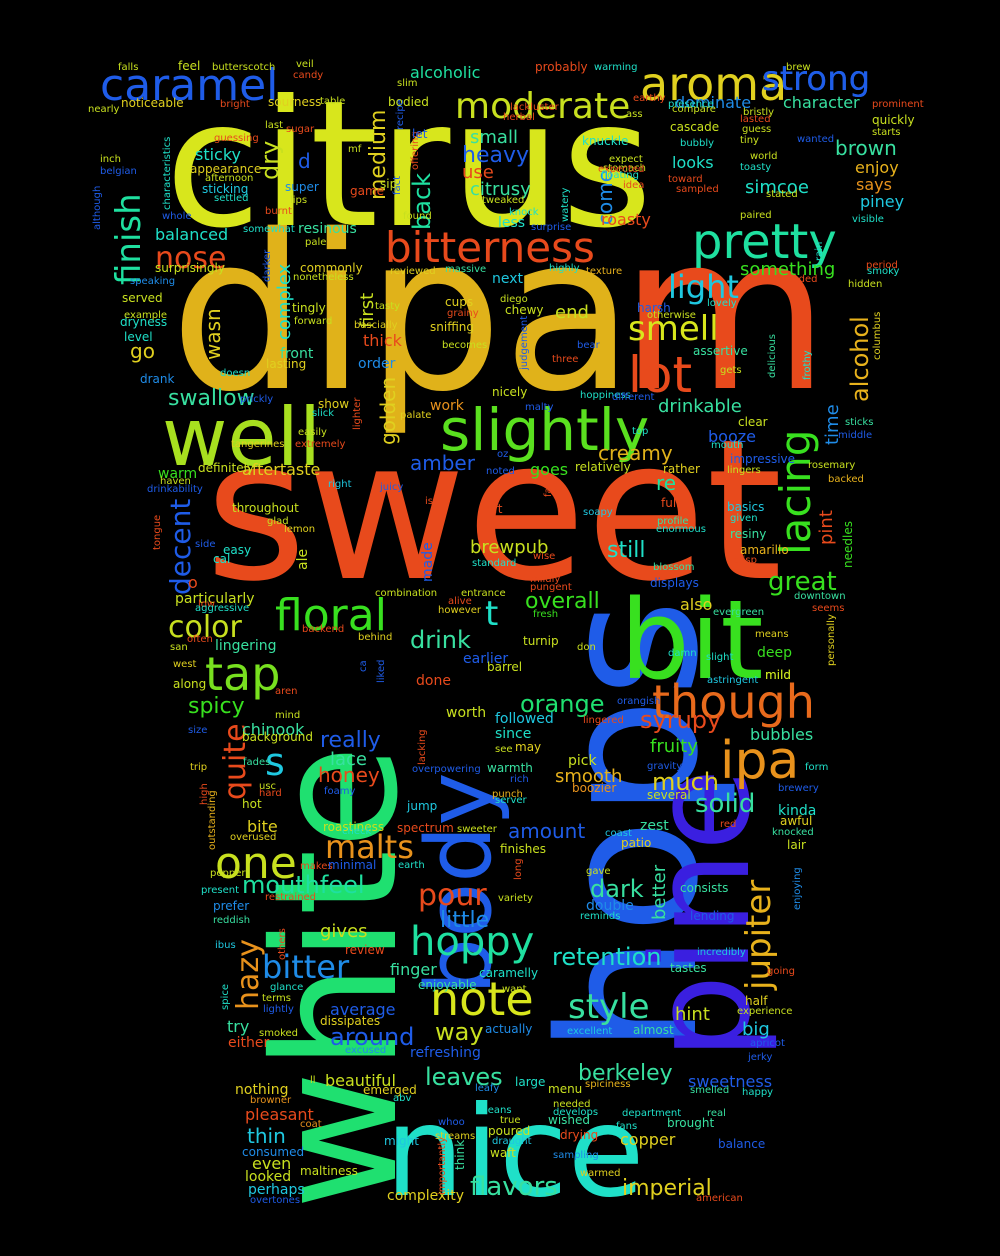 The height and width of the screenshot is (1256, 1000). What do you see at coordinates (261, 1090) in the screenshot?
I see `word-nothing: nothing` at bounding box center [261, 1090].